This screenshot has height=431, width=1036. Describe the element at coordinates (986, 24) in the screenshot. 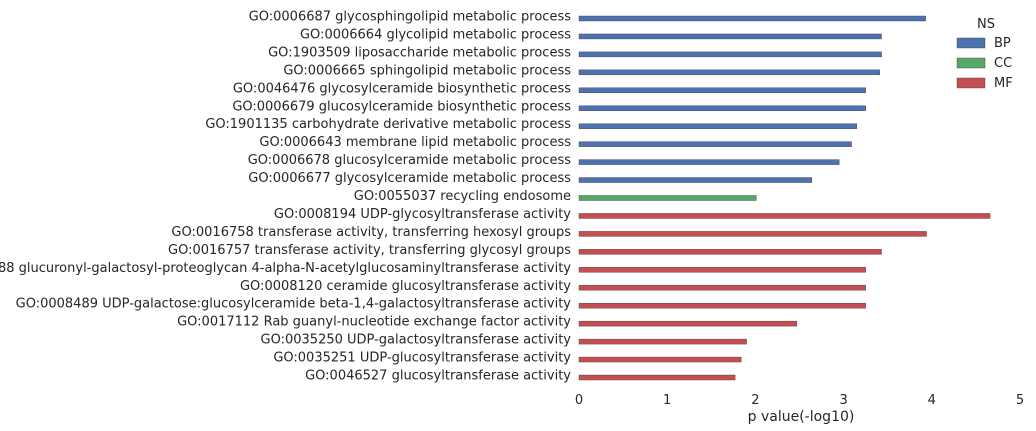

I see `legend-title: NS` at that location.